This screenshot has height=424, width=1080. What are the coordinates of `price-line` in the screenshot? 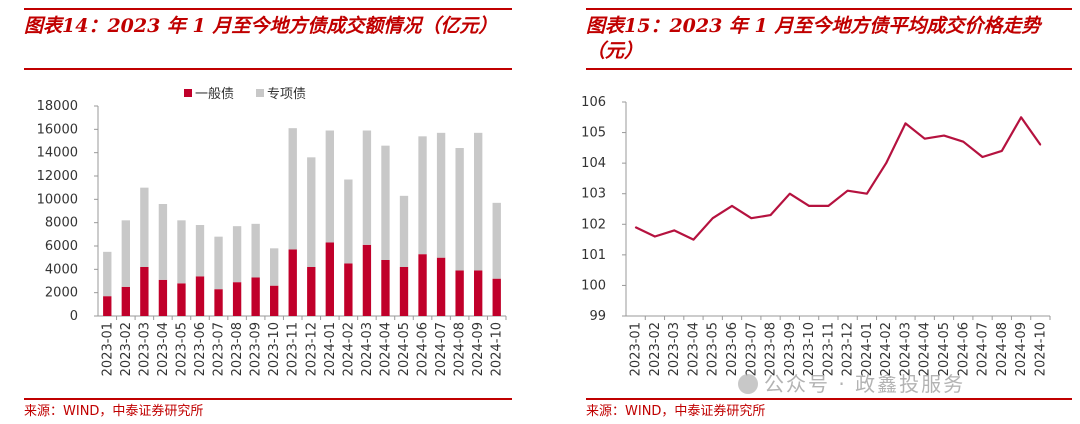 It's located at (838, 178).